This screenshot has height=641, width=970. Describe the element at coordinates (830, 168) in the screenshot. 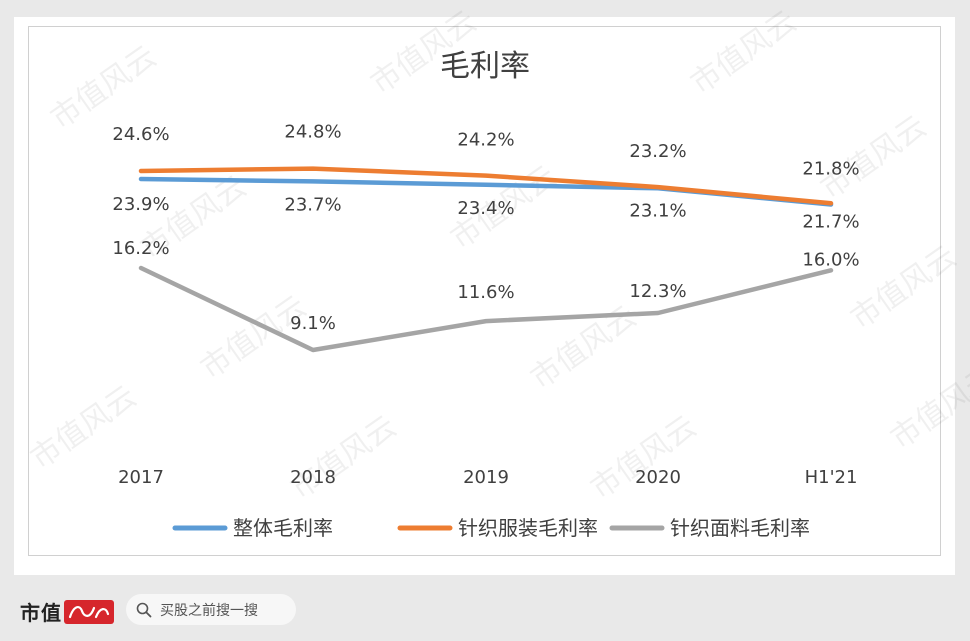

I see `data-label: 21.8%` at that location.